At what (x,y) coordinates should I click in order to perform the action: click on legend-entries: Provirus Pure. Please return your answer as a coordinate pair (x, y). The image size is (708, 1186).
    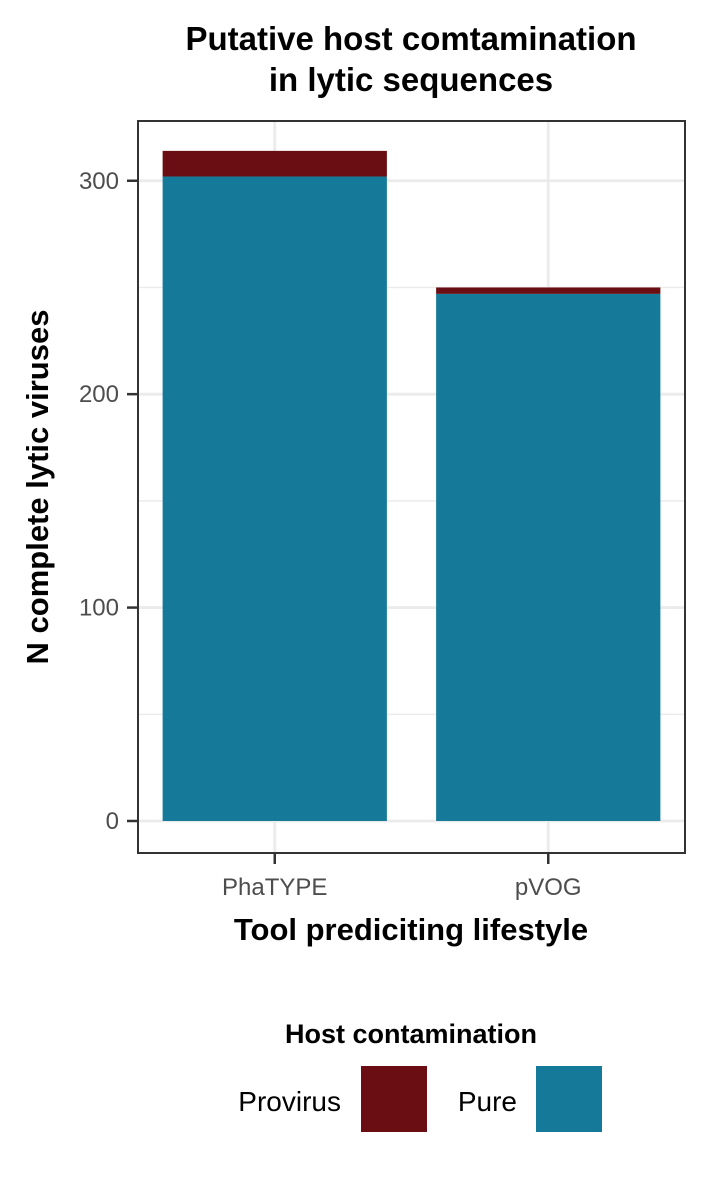
    Looking at the image, I should click on (420, 1099).